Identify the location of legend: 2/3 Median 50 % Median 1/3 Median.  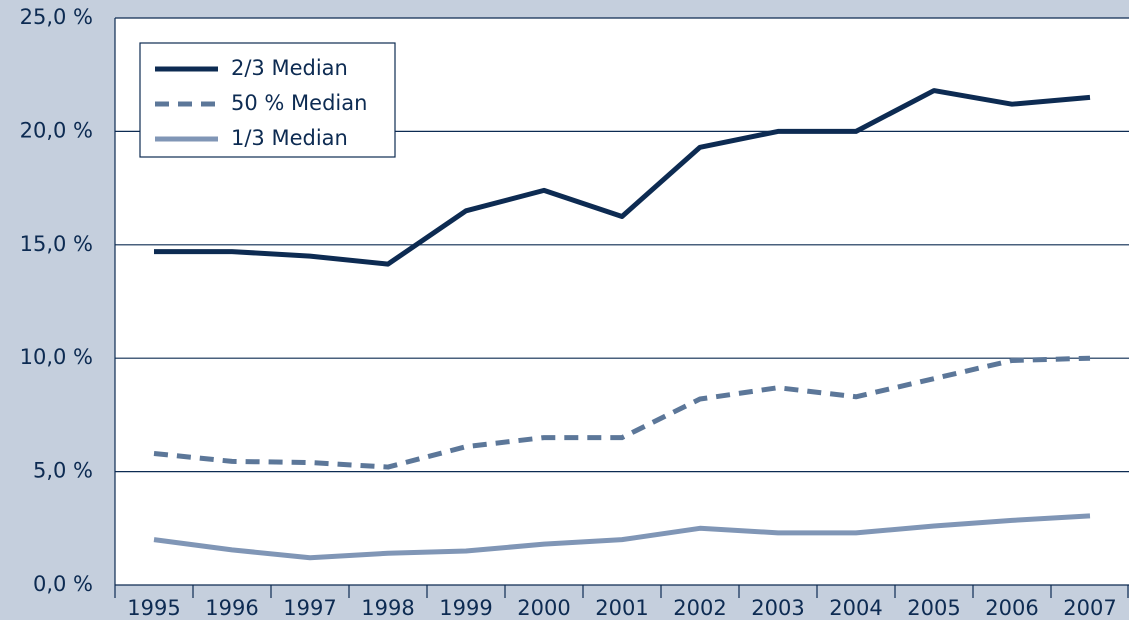
(267, 100).